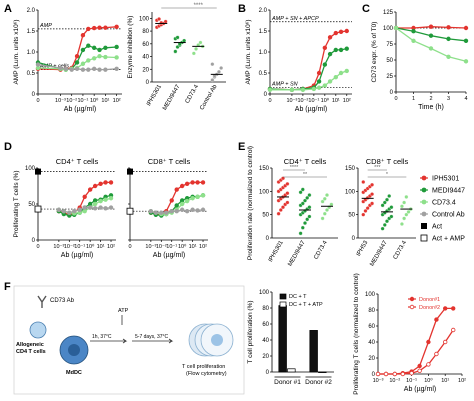  What do you see at coordinates (309, 80) in the screenshot?
I see `b-series-line-cd73` at bounding box center [309, 80].